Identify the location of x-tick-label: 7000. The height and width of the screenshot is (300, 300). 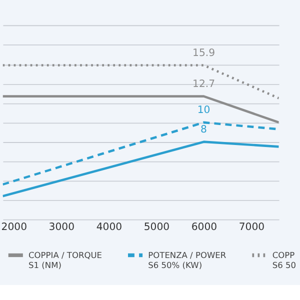
(251, 227).